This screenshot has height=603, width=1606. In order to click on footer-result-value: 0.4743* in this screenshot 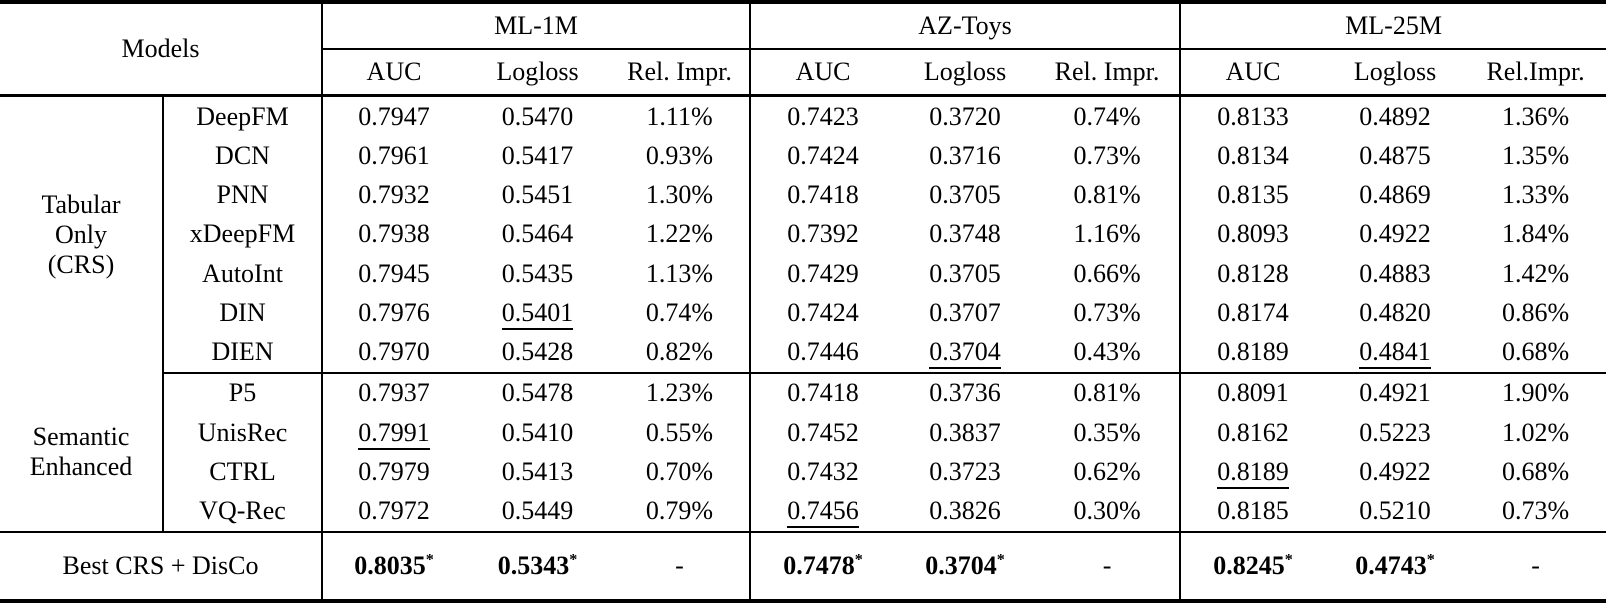, I will do `click(1395, 566)`.